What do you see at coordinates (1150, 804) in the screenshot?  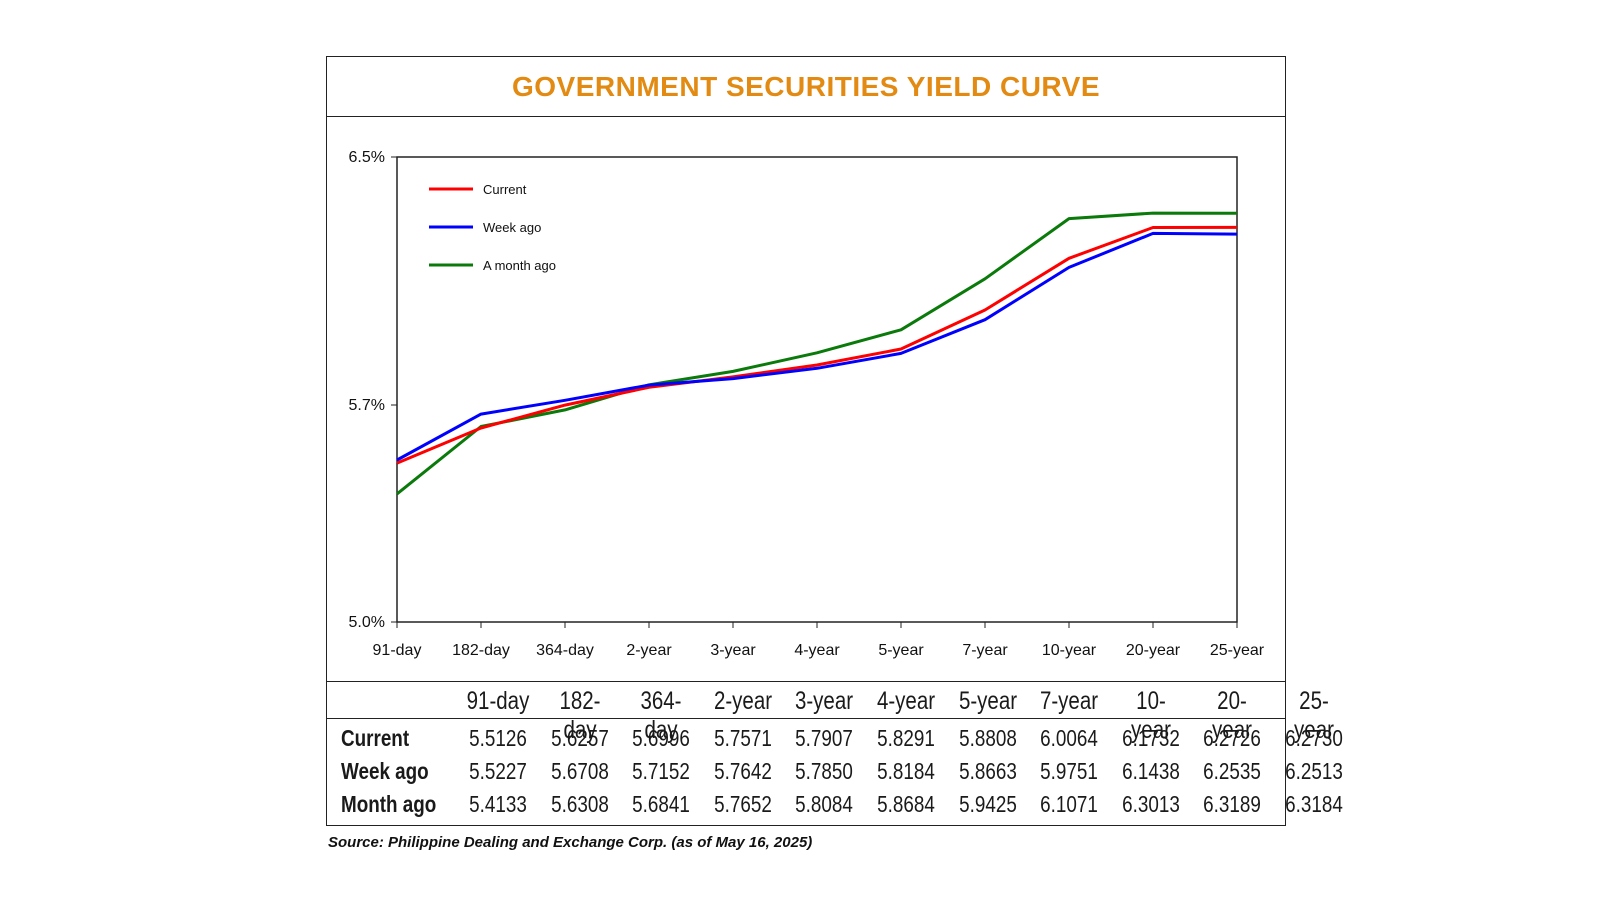 I see `table-cell: 6.3013` at bounding box center [1150, 804].